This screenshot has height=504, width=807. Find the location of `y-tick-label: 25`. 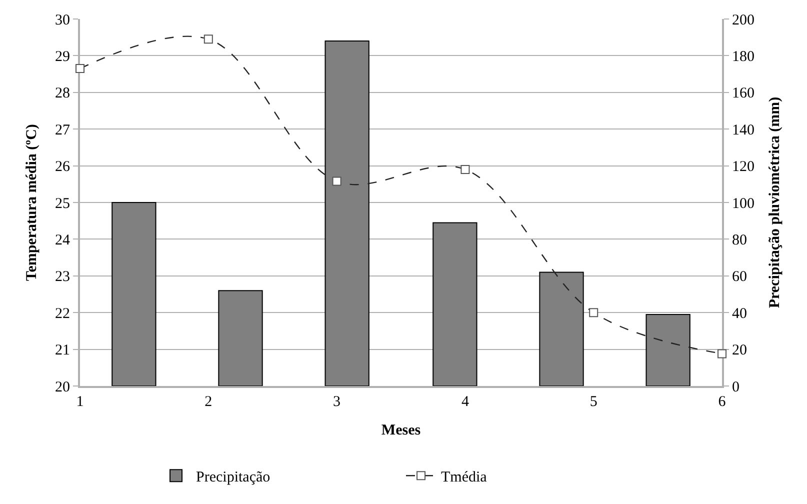

y-tick-label: 25 is located at coordinates (62, 204).